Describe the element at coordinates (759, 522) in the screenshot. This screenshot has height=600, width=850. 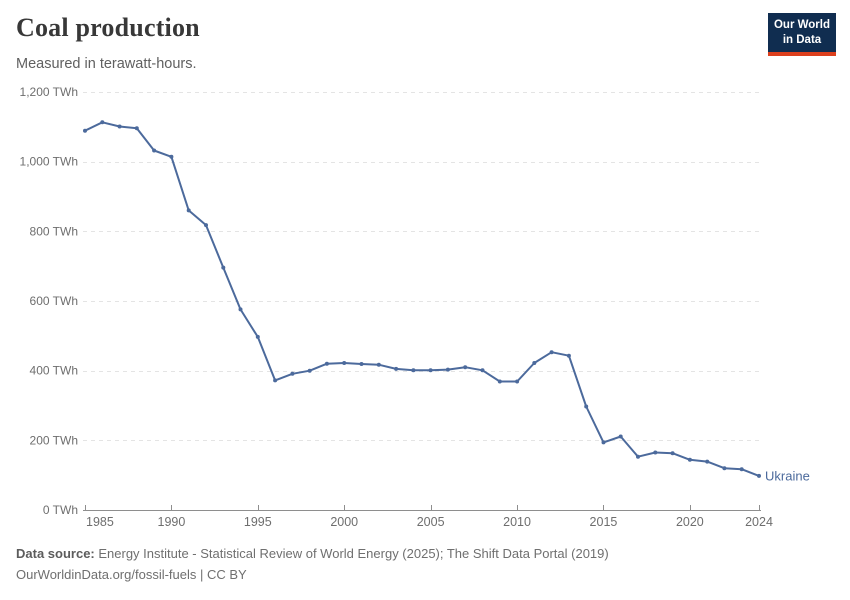
I see `x-tick-label: 2024` at that location.